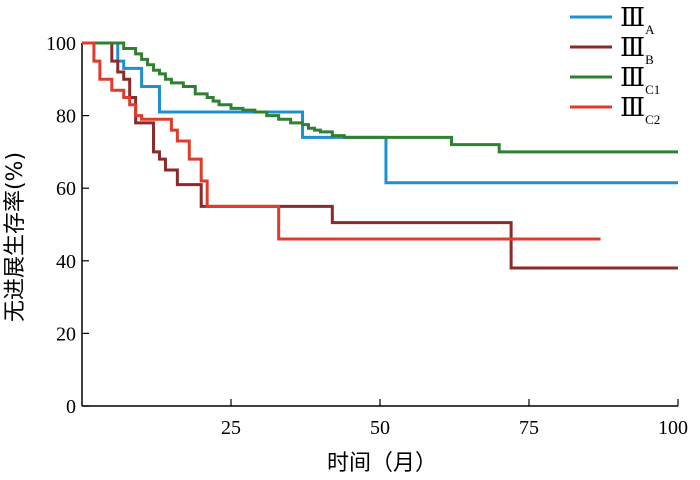 This screenshot has width=700, height=480. Describe the element at coordinates (71, 407) in the screenshot. I see `y-tick-label: 0` at that location.